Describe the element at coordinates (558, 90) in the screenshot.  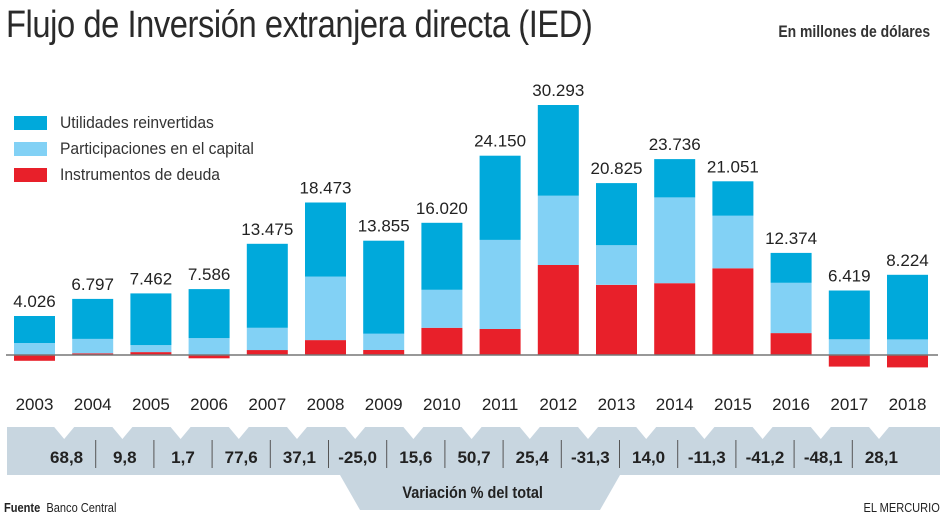
I see `total-label: 30.293` at that location.